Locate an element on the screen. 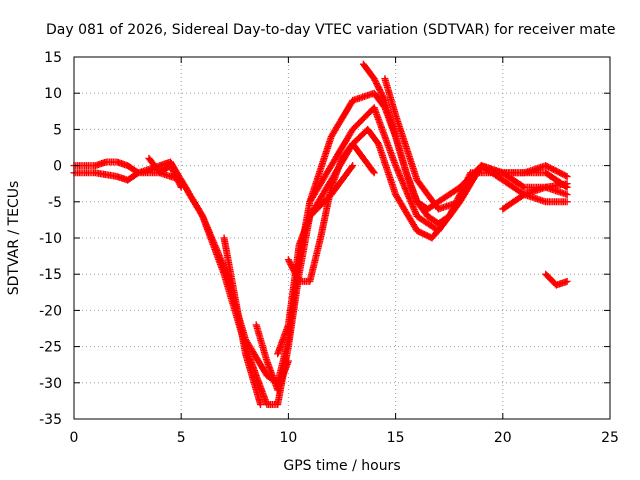 This screenshot has width=640, height=480. x-tick-label: 20 is located at coordinates (503, 438).